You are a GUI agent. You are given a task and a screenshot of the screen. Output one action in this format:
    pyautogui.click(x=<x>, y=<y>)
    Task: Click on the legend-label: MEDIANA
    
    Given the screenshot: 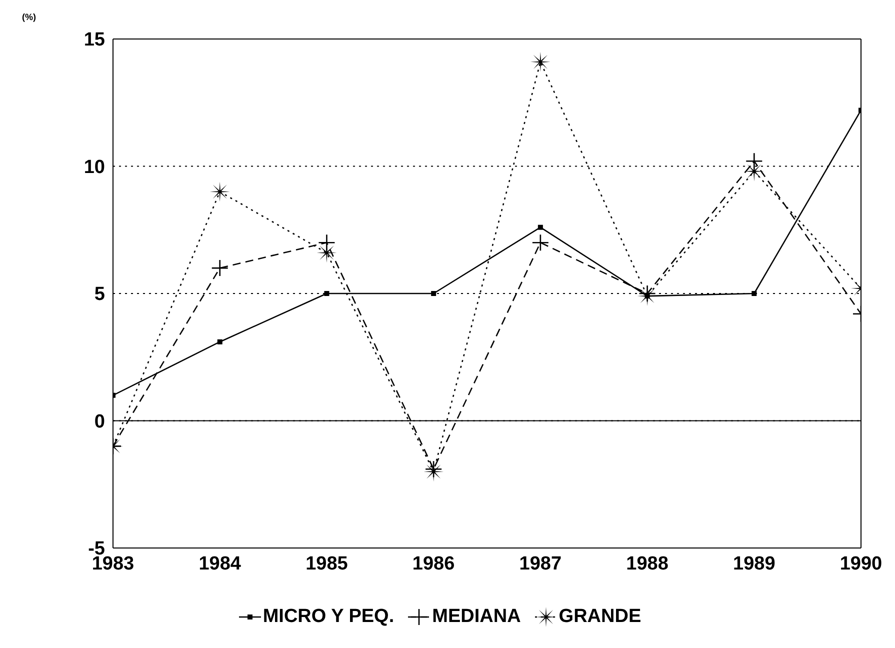 What is the action you would take?
    pyautogui.click(x=476, y=617)
    